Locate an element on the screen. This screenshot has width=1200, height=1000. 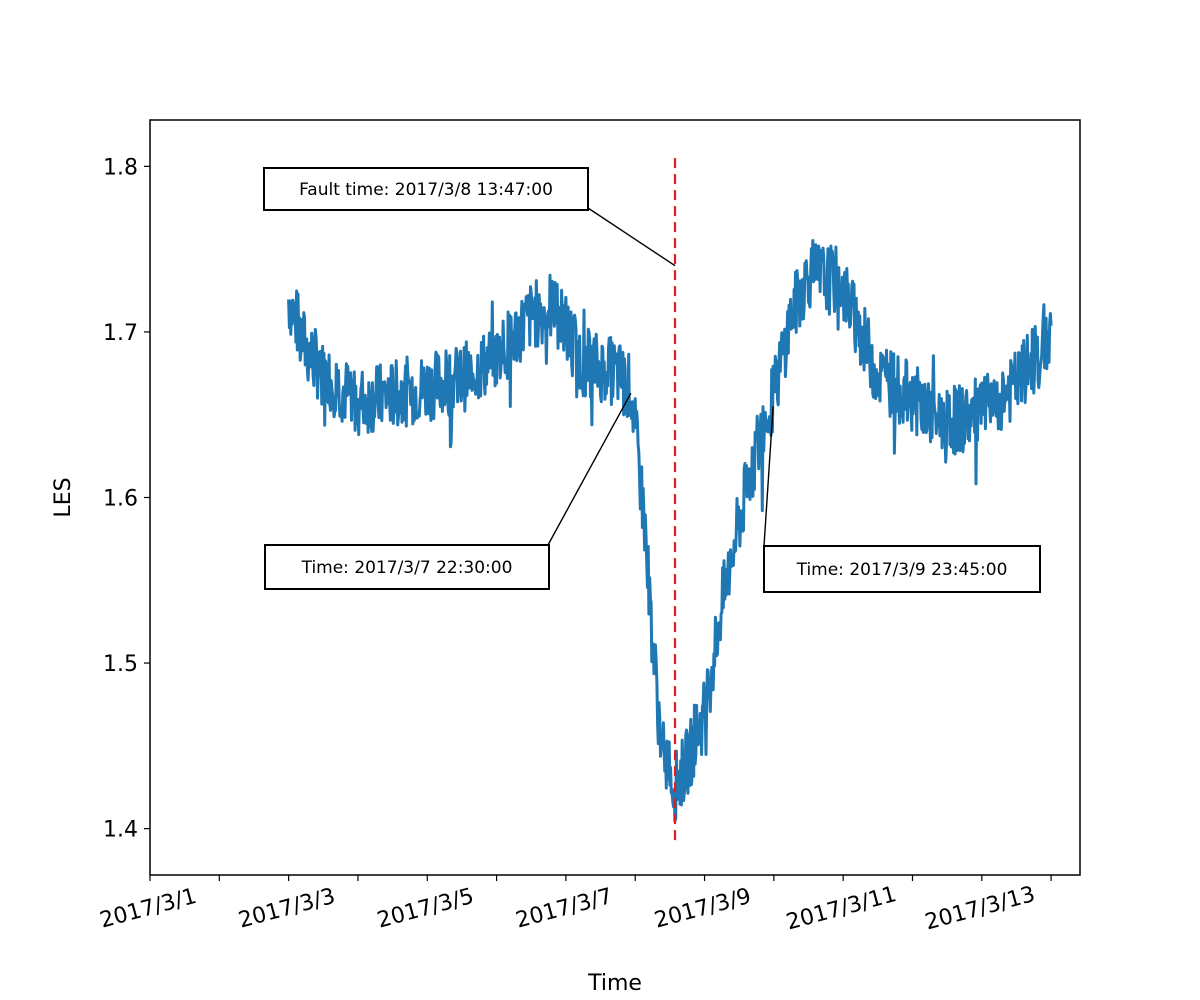
end-time-annotation-leader is located at coordinates (768, 476).